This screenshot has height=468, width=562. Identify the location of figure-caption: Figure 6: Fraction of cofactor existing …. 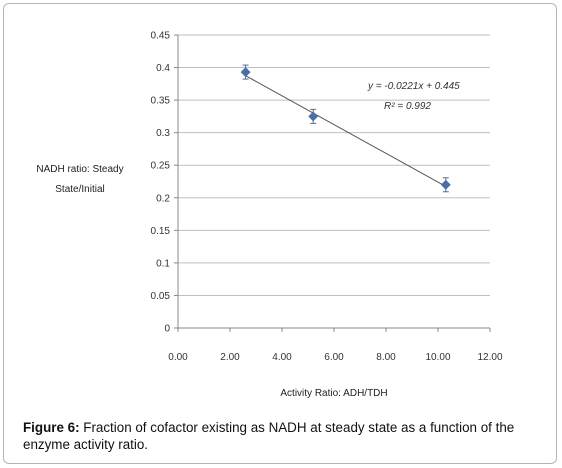
(283, 436).